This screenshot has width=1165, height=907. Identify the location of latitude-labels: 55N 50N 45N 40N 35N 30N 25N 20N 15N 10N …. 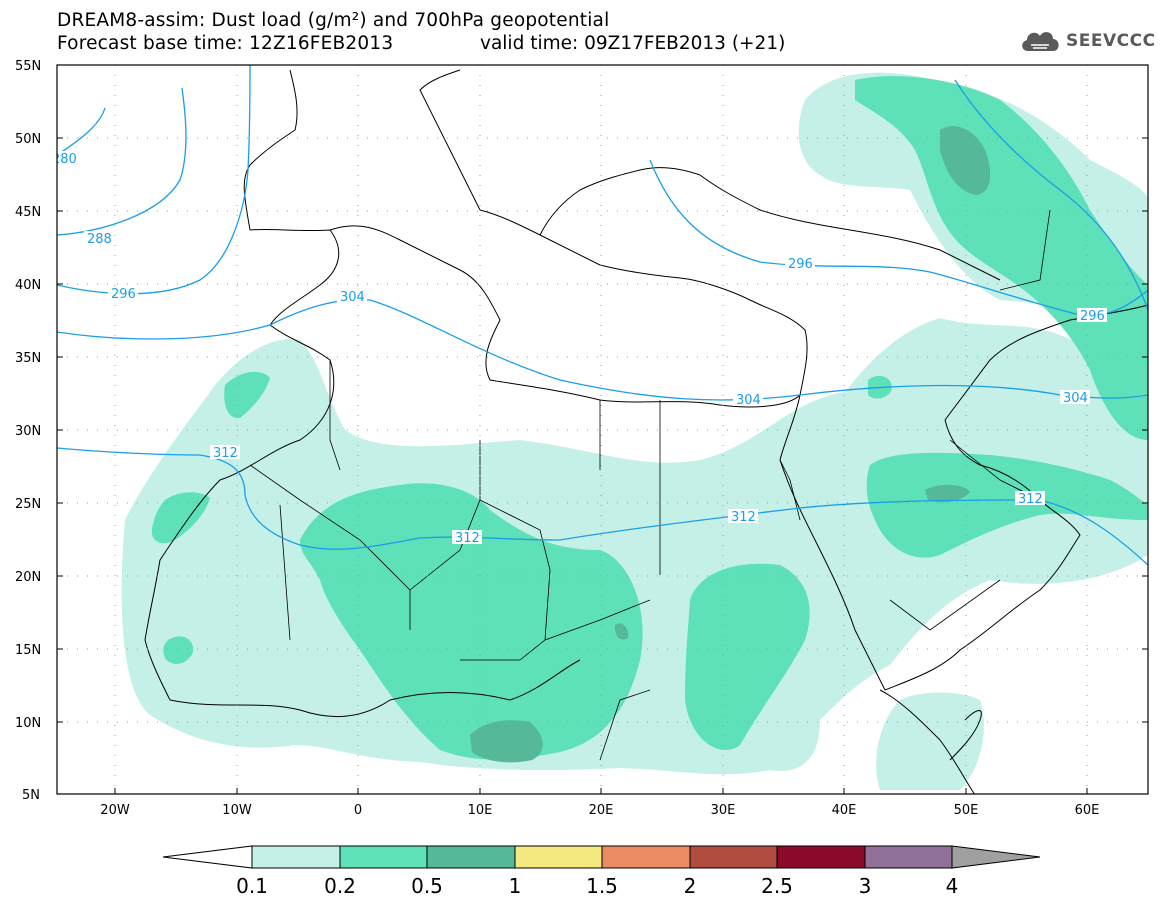
(28, 431).